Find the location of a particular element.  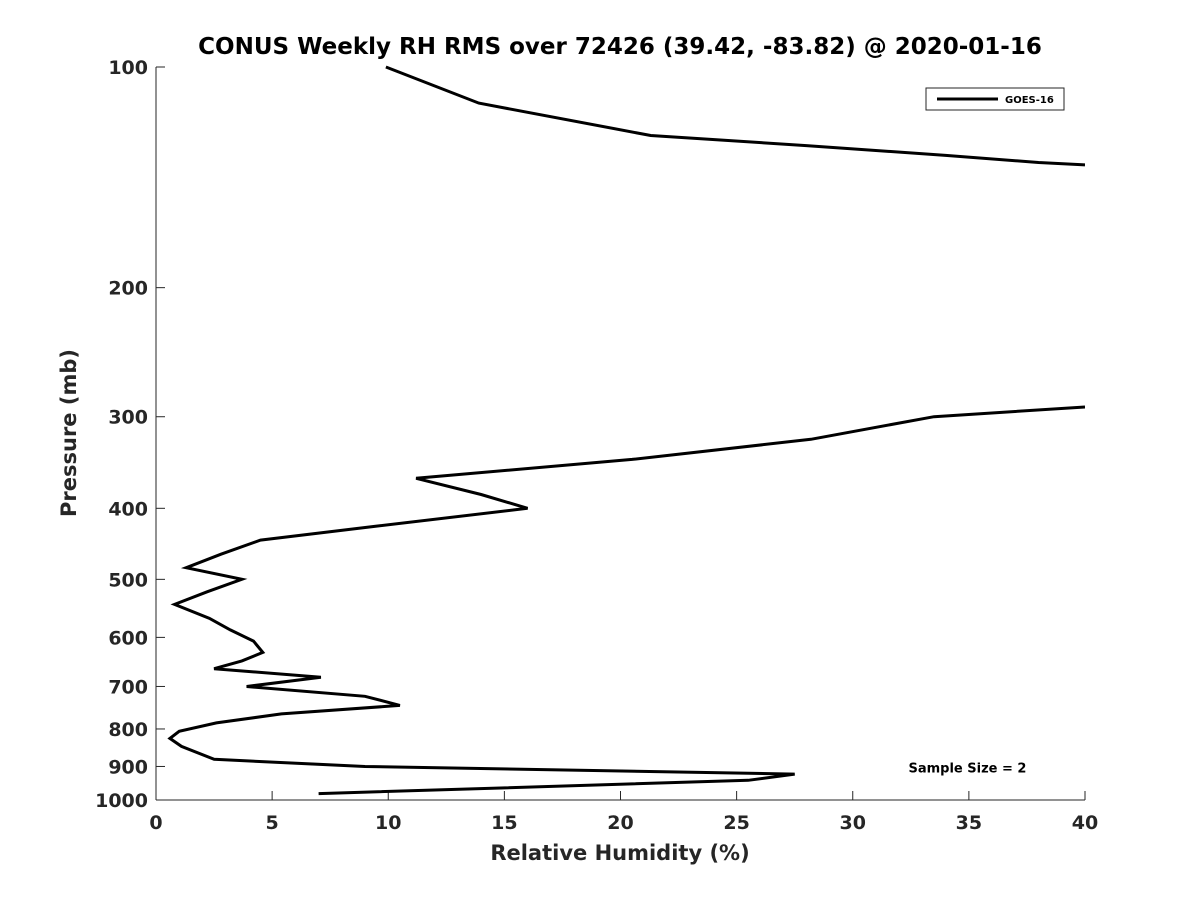

y-tick-label: 400 is located at coordinates (128, 509).